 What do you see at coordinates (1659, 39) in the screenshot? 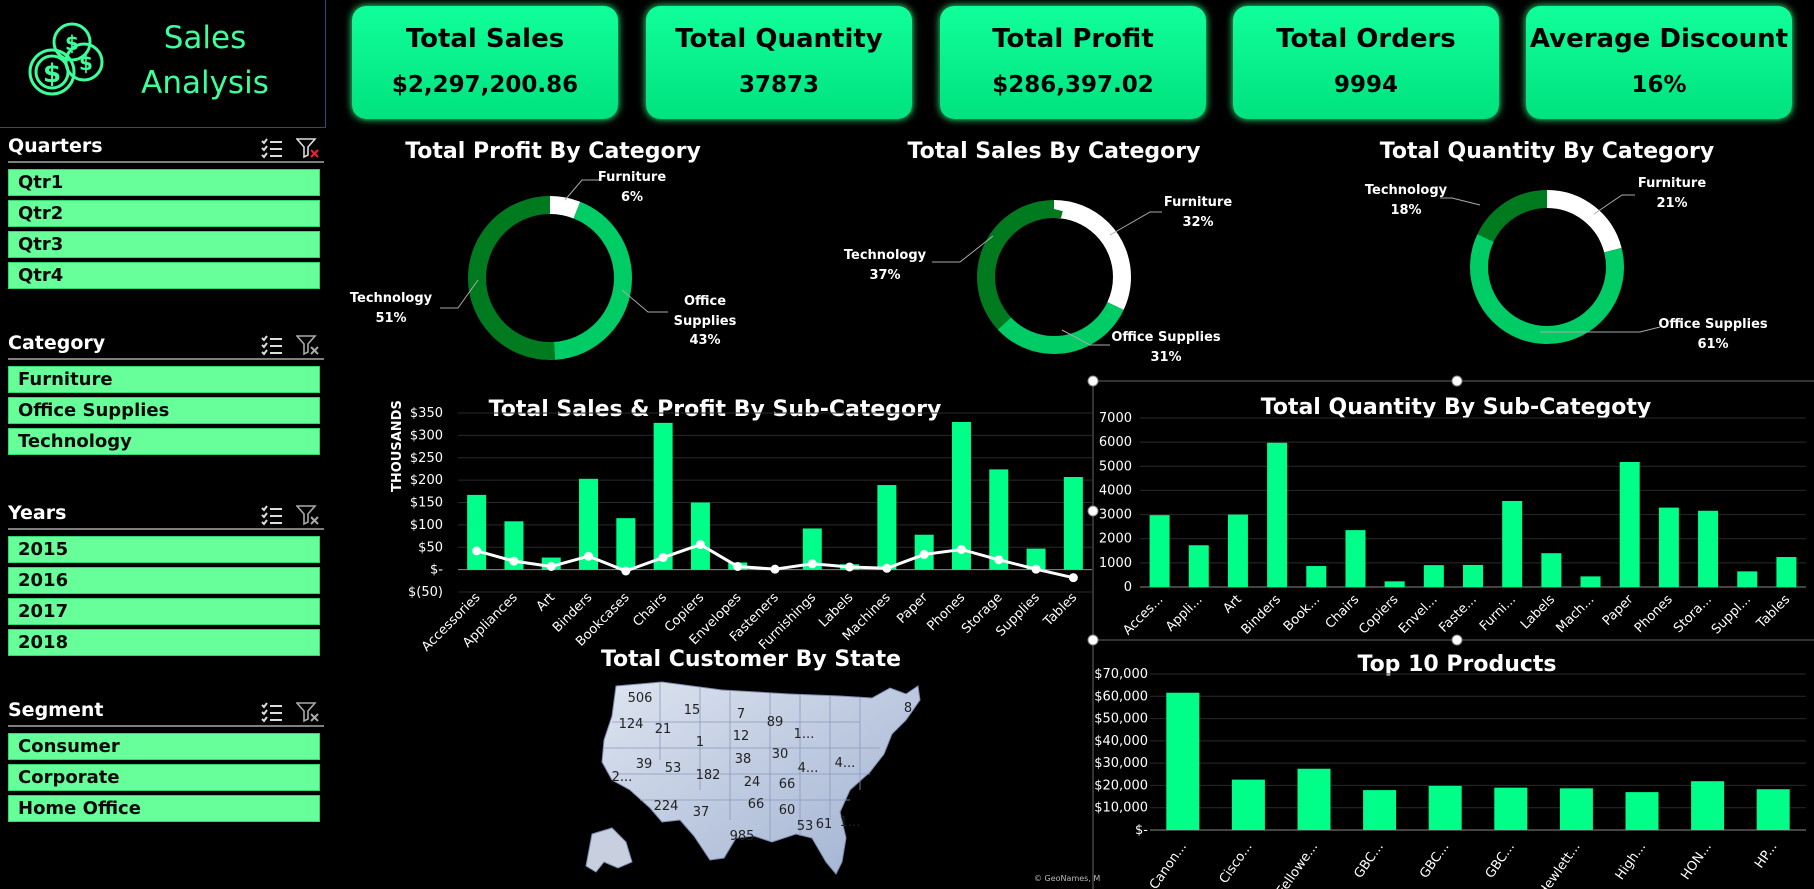
I see `kpi-label: Average Discount` at bounding box center [1659, 39].